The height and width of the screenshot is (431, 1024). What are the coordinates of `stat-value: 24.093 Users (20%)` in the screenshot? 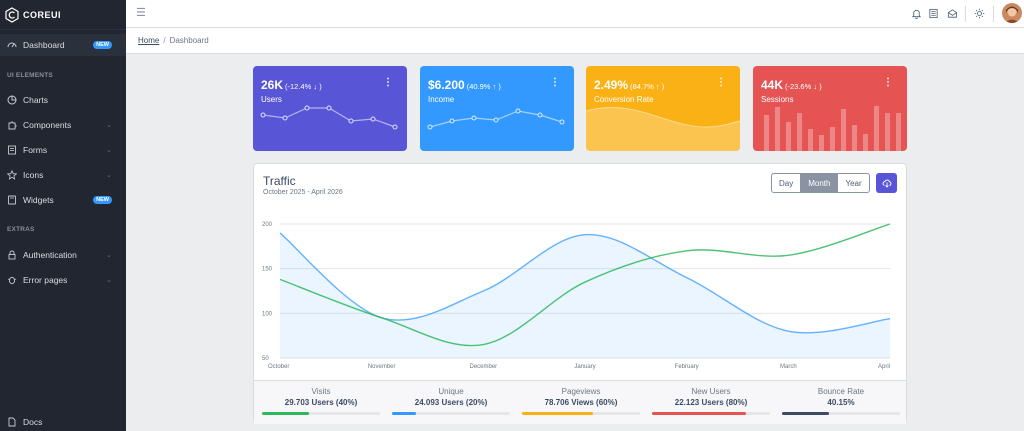 It's located at (451, 402).